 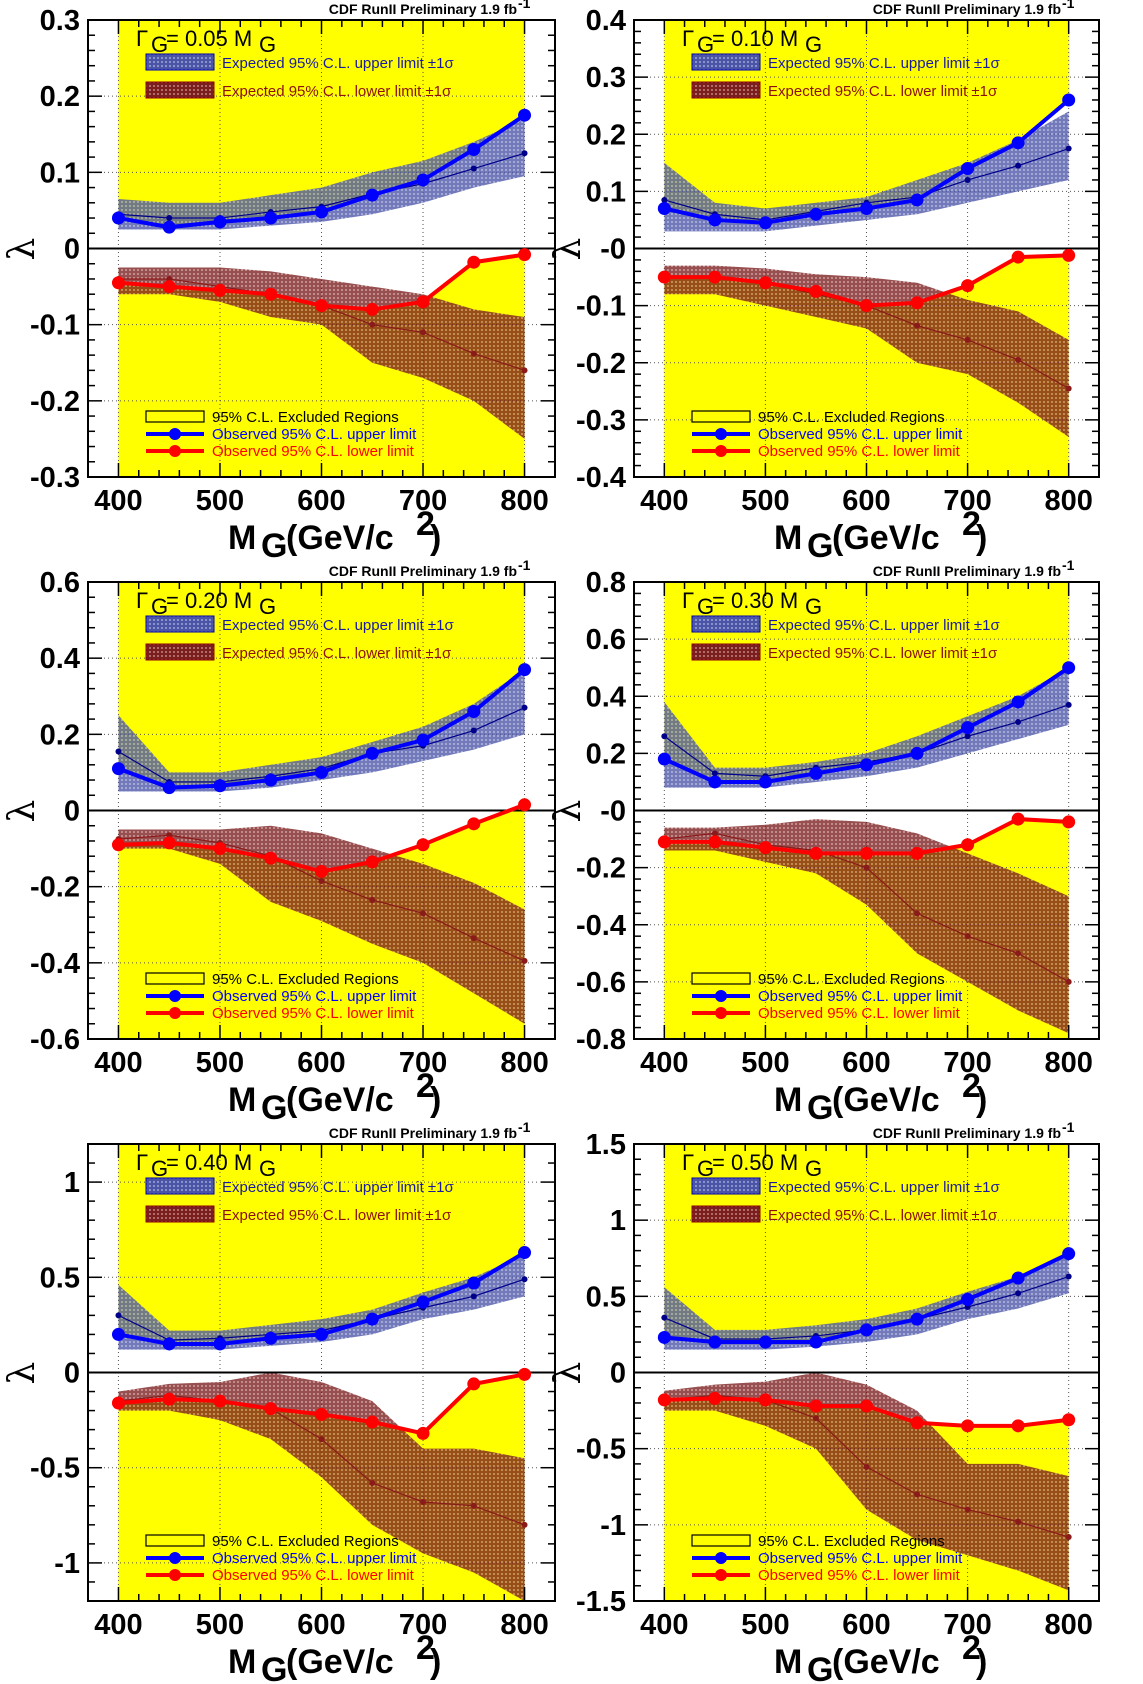 I want to click on legend-swatch-lower-band, so click(x=726, y=1214).